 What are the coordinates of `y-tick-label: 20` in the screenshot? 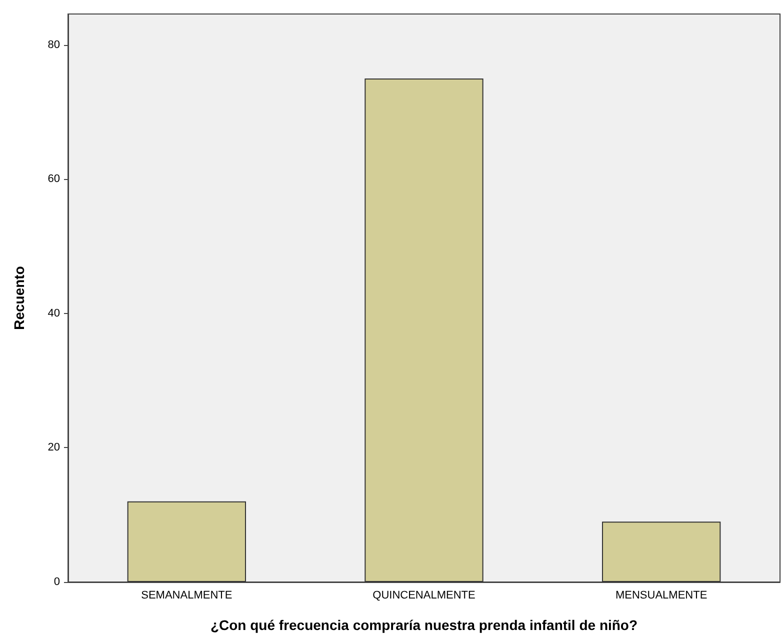 It's located at (54, 448).